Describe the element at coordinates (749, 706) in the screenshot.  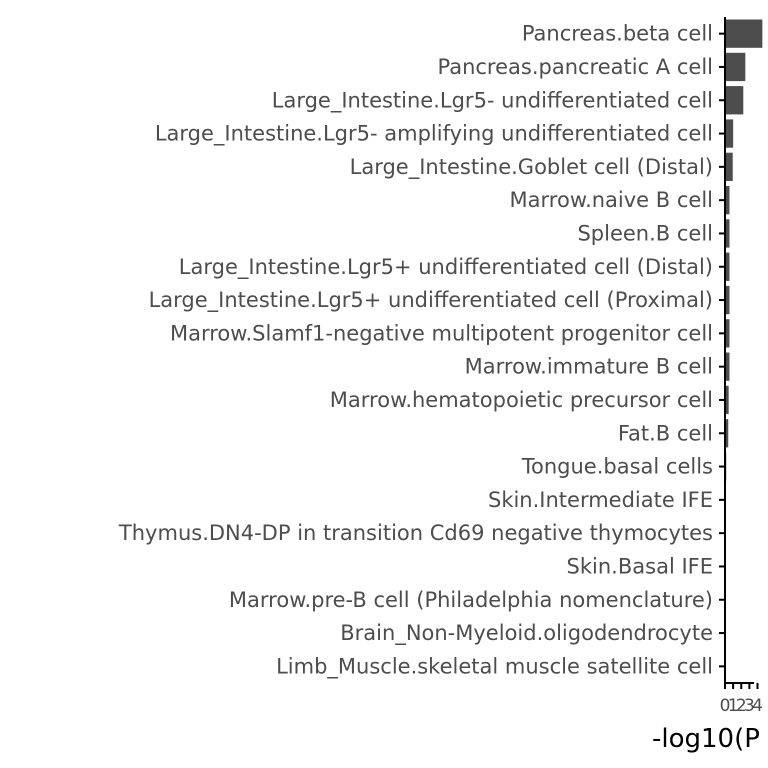
I see `x-tick-label: 3` at that location.